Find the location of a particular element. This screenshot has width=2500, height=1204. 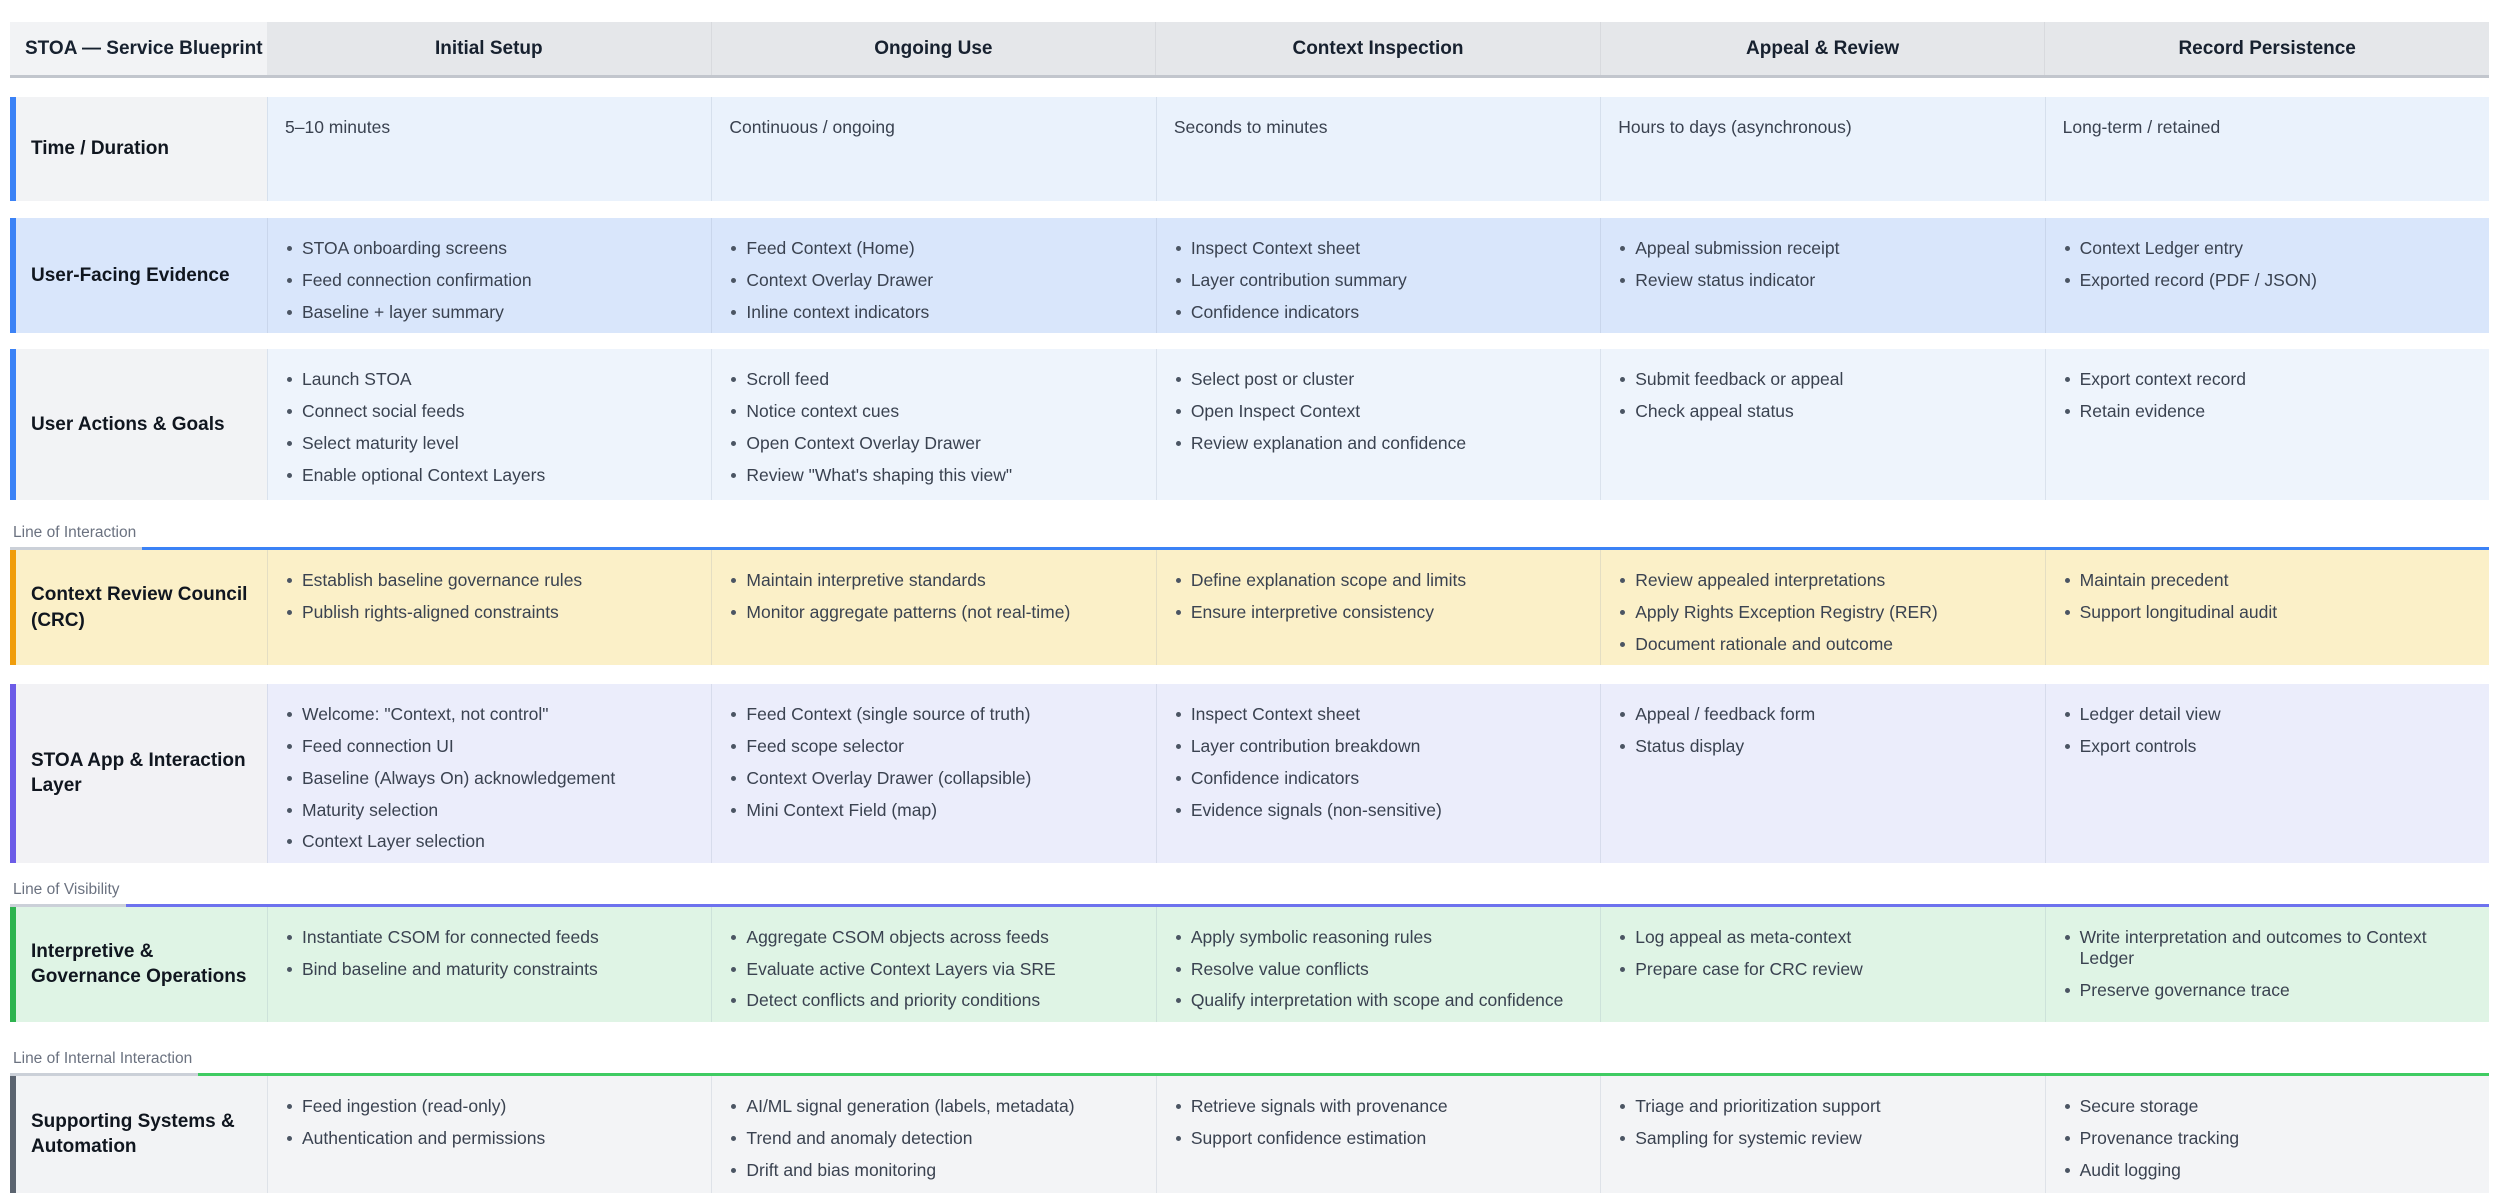

bullet-item: STOA onboarding screens is located at coordinates (491, 248).